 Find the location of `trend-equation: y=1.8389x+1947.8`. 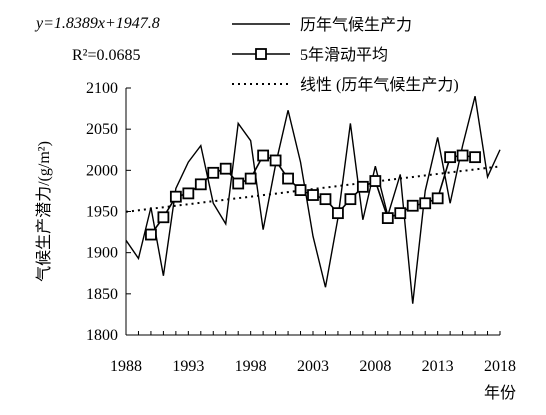

trend-equation: y=1.8389x+1947.8 is located at coordinates (97, 23).